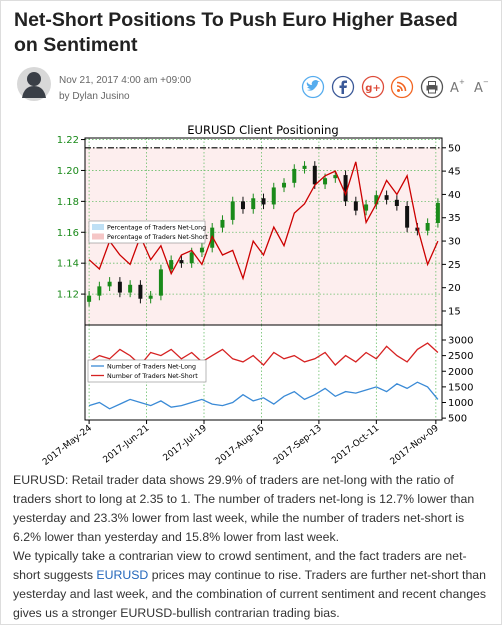 This screenshot has width=502, height=625. Describe the element at coordinates (454, 88) in the screenshot. I see `font-larger-label: A` at that location.